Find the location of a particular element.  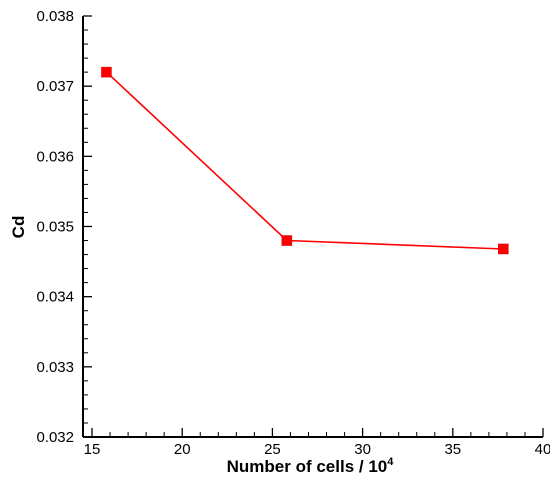

y-tick-label: 0.037 is located at coordinates (55, 86).